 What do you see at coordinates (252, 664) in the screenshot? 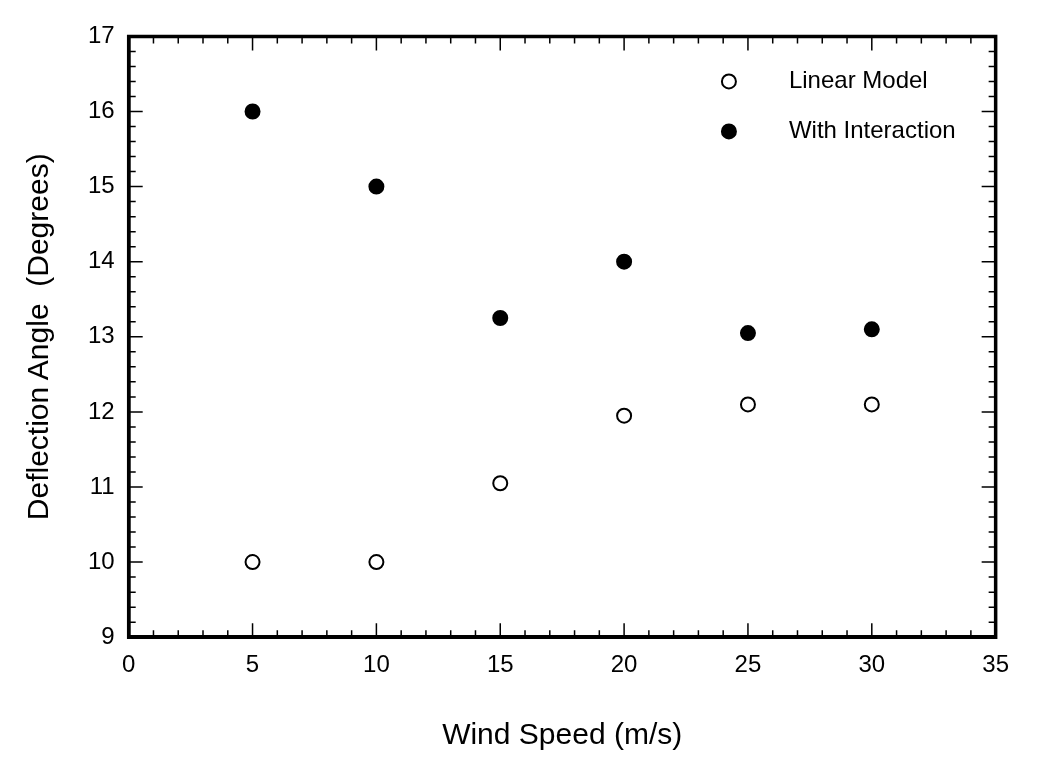
I see `x-tick-label: 5` at bounding box center [252, 664].